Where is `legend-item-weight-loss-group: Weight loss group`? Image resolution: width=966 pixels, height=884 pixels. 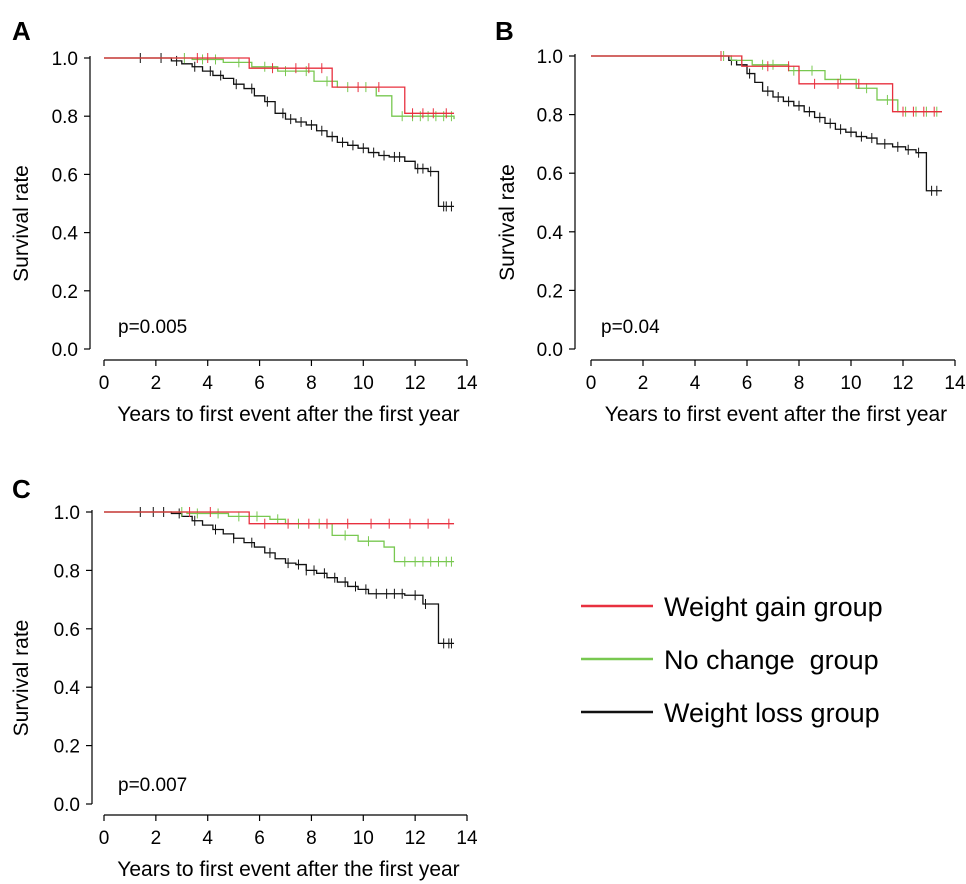 legend-item-weight-loss-group: Weight loss group is located at coordinates (730, 713).